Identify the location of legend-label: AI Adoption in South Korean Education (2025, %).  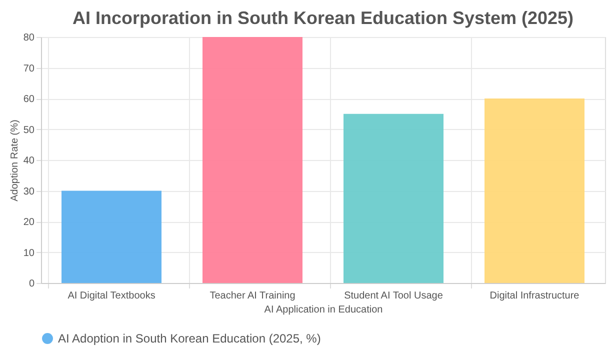
(189, 339).